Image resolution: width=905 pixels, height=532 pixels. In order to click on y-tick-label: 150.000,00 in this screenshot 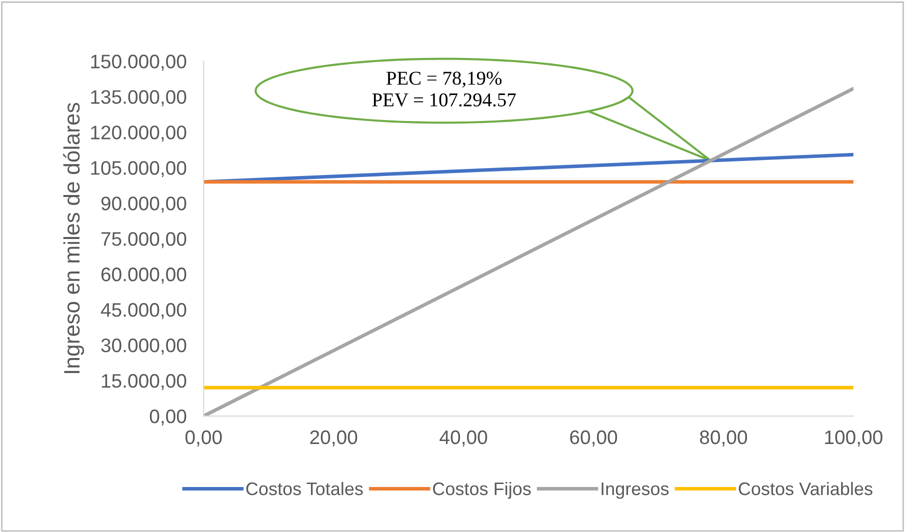, I will do `click(138, 62)`.